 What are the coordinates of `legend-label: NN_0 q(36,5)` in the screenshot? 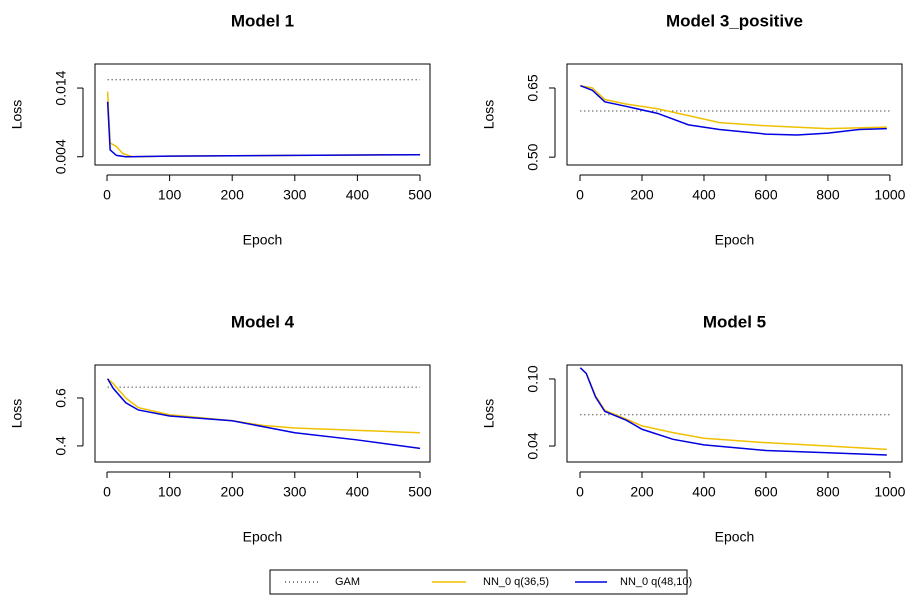 It's located at (516, 582).